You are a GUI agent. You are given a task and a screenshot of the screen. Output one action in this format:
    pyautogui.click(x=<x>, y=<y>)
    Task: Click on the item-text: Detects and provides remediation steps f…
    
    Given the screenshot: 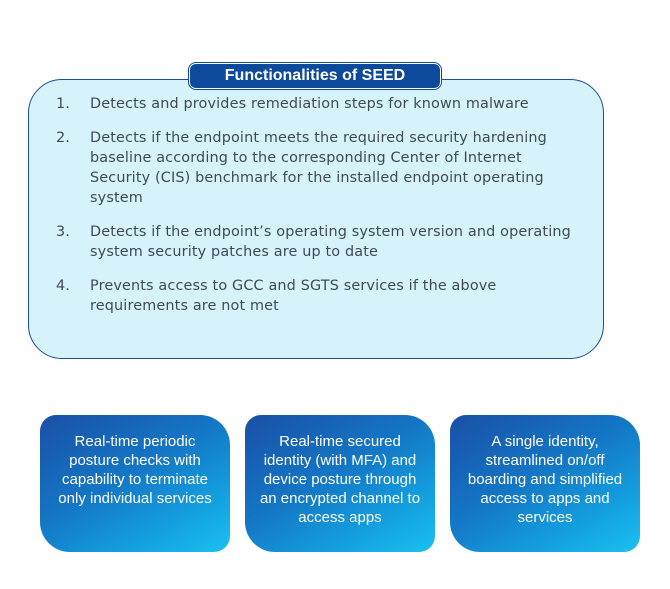 What is the action you would take?
    pyautogui.click(x=309, y=104)
    